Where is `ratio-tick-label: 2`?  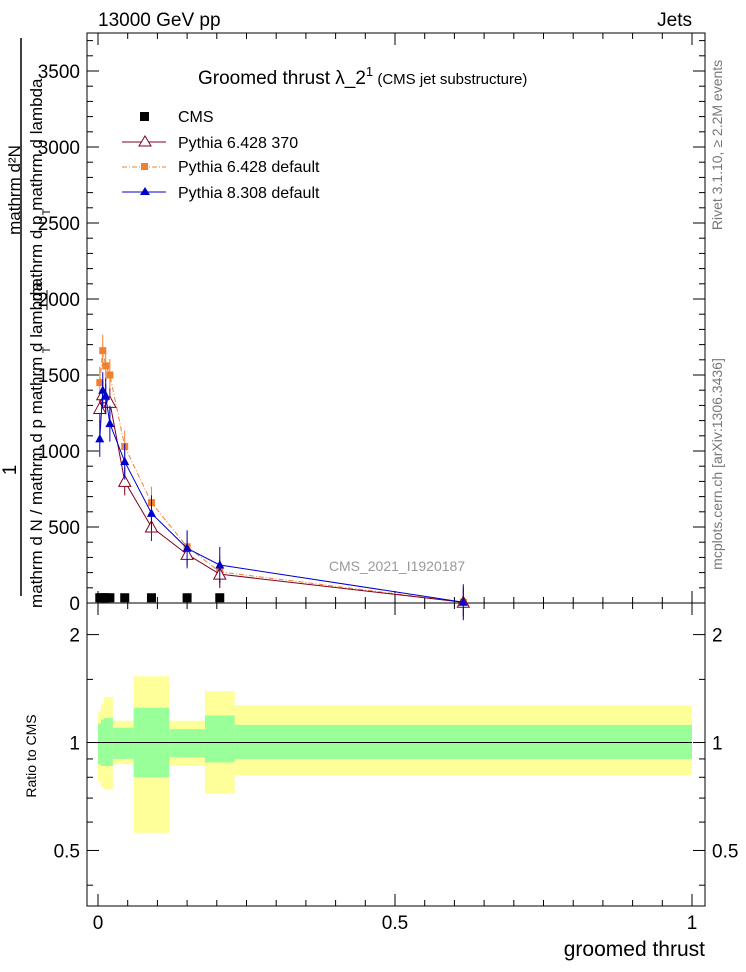
ratio-tick-label: 2 is located at coordinates (74, 636).